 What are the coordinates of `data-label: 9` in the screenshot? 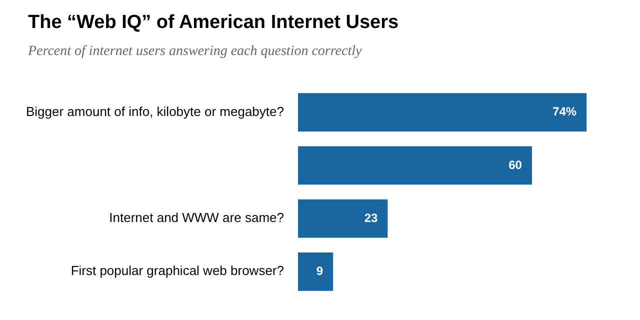 It's located at (320, 271).